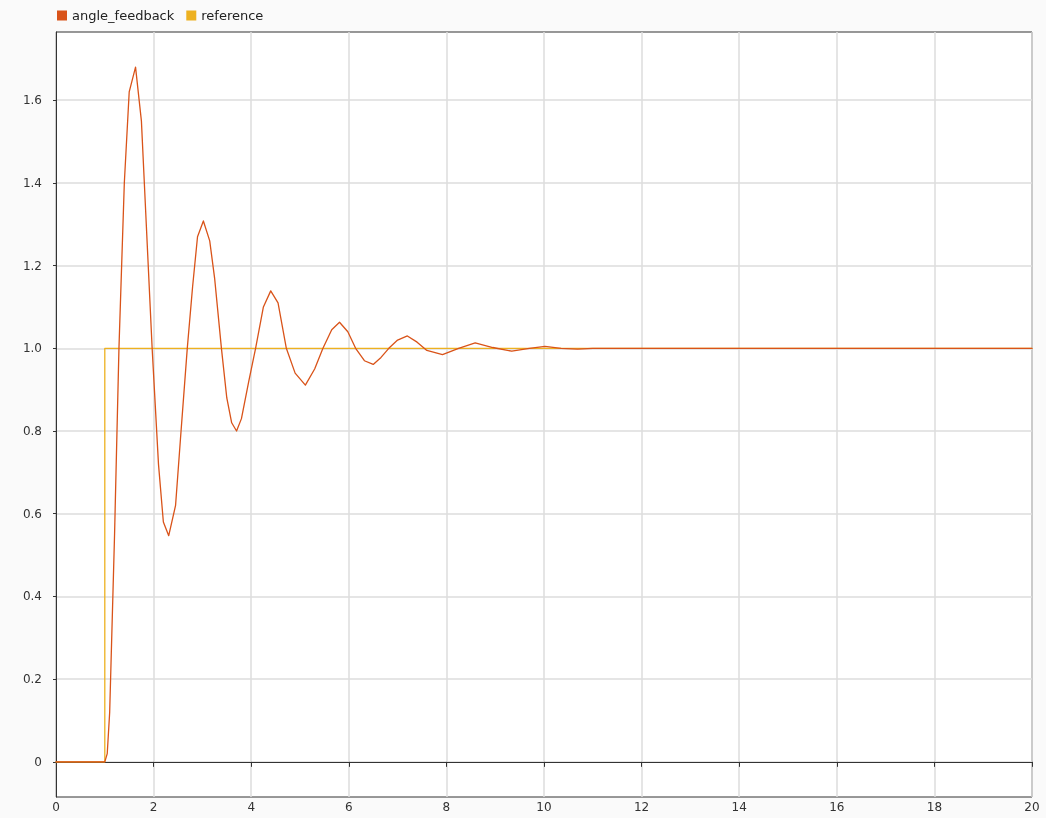  I want to click on y-tick-label: 1.6, so click(32, 100).